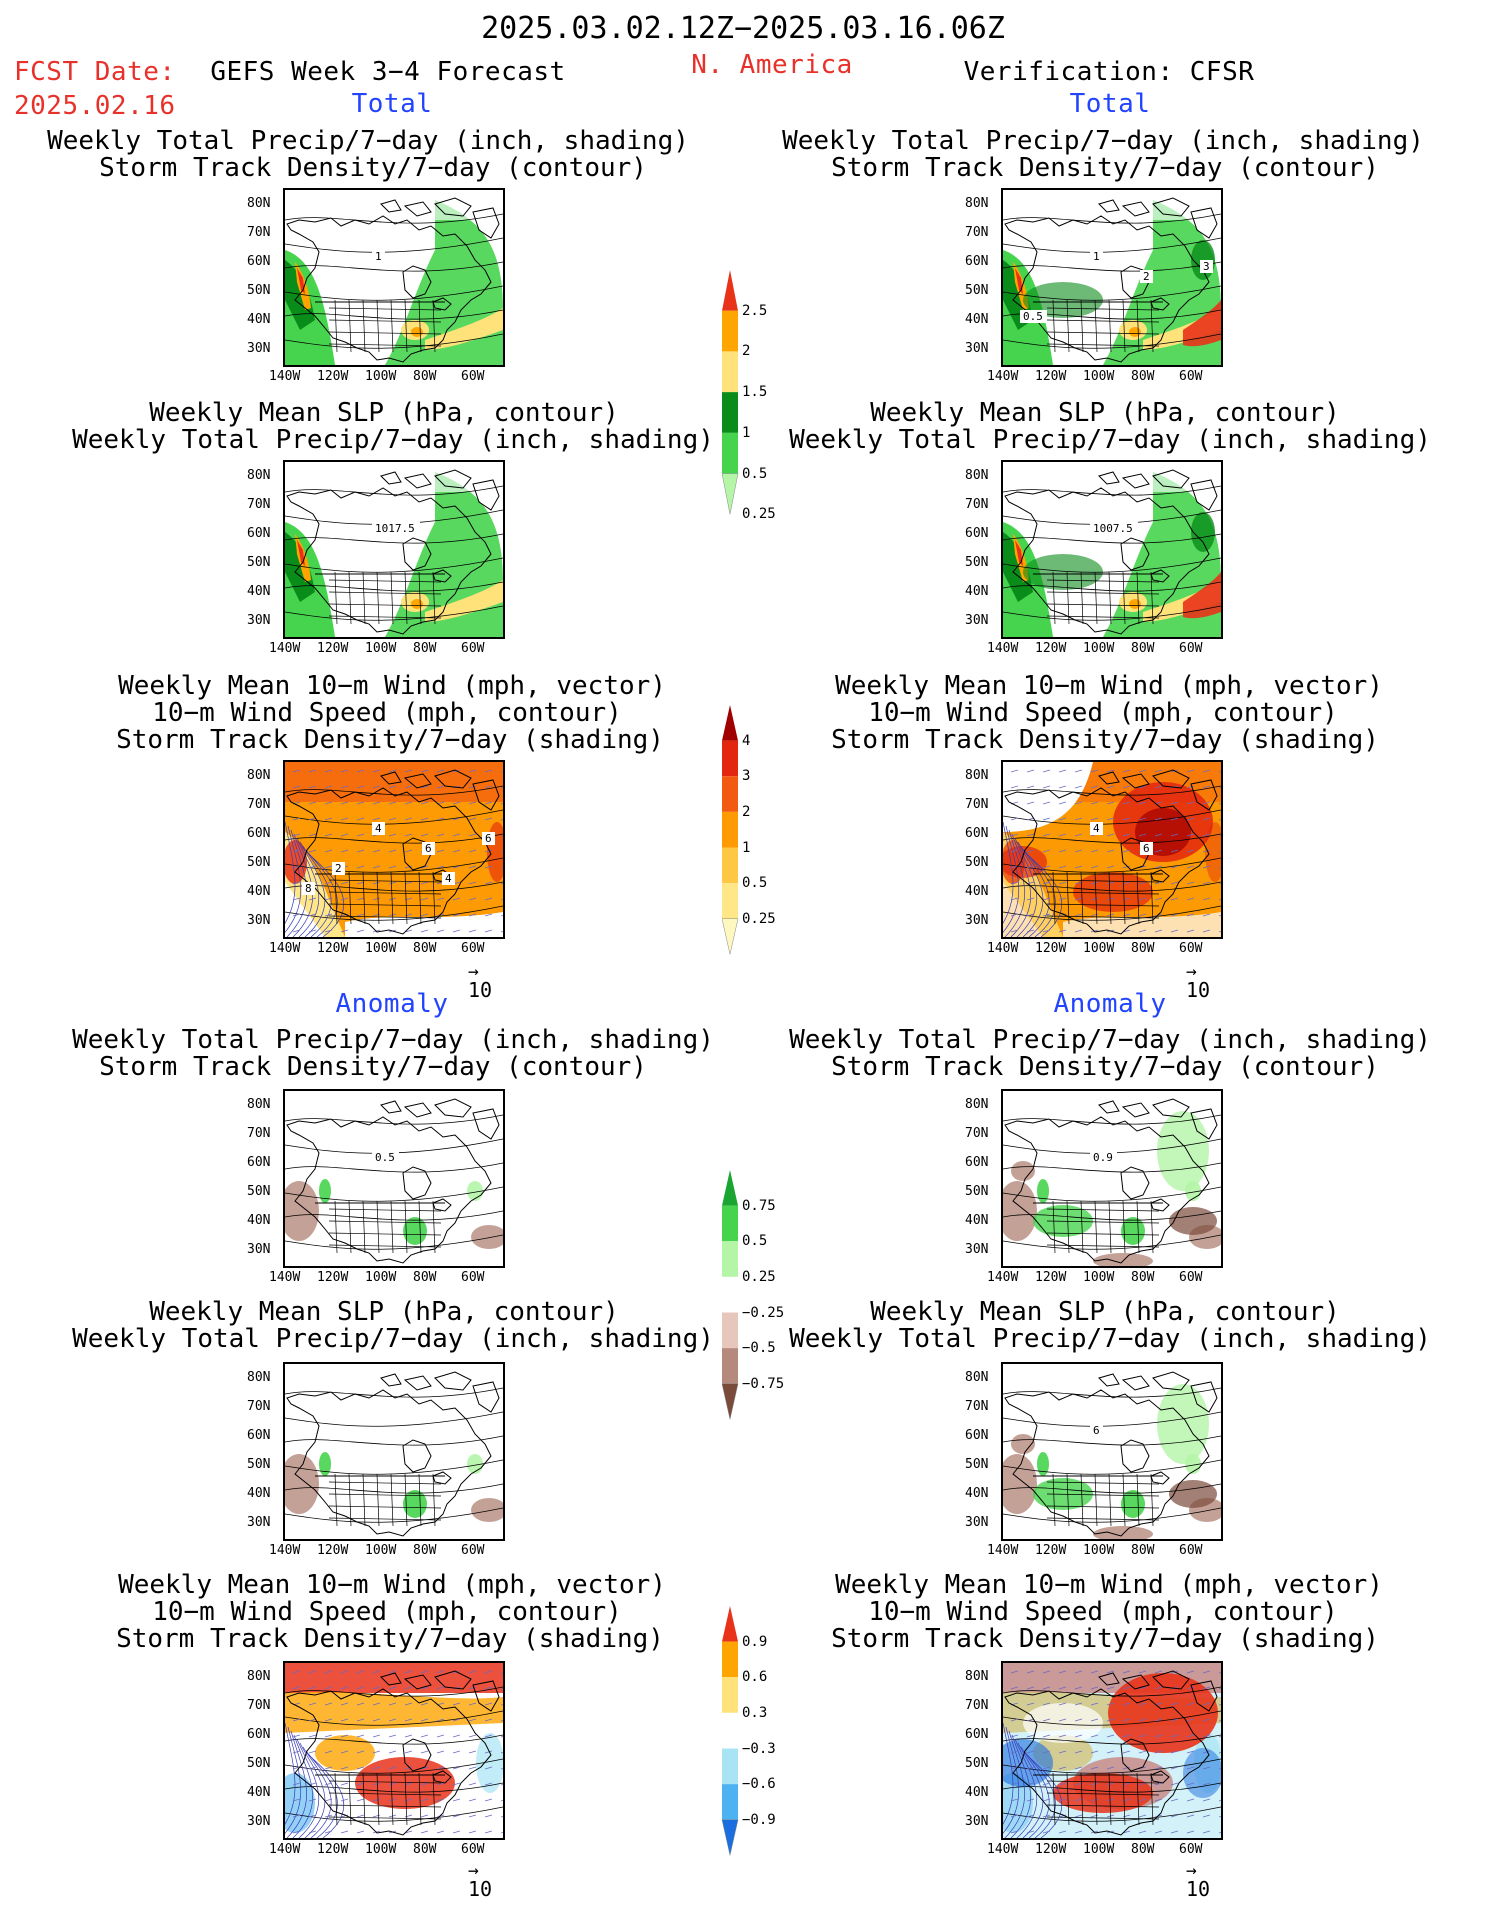  I want to click on wind-speed-contour, so click(1035, 891).